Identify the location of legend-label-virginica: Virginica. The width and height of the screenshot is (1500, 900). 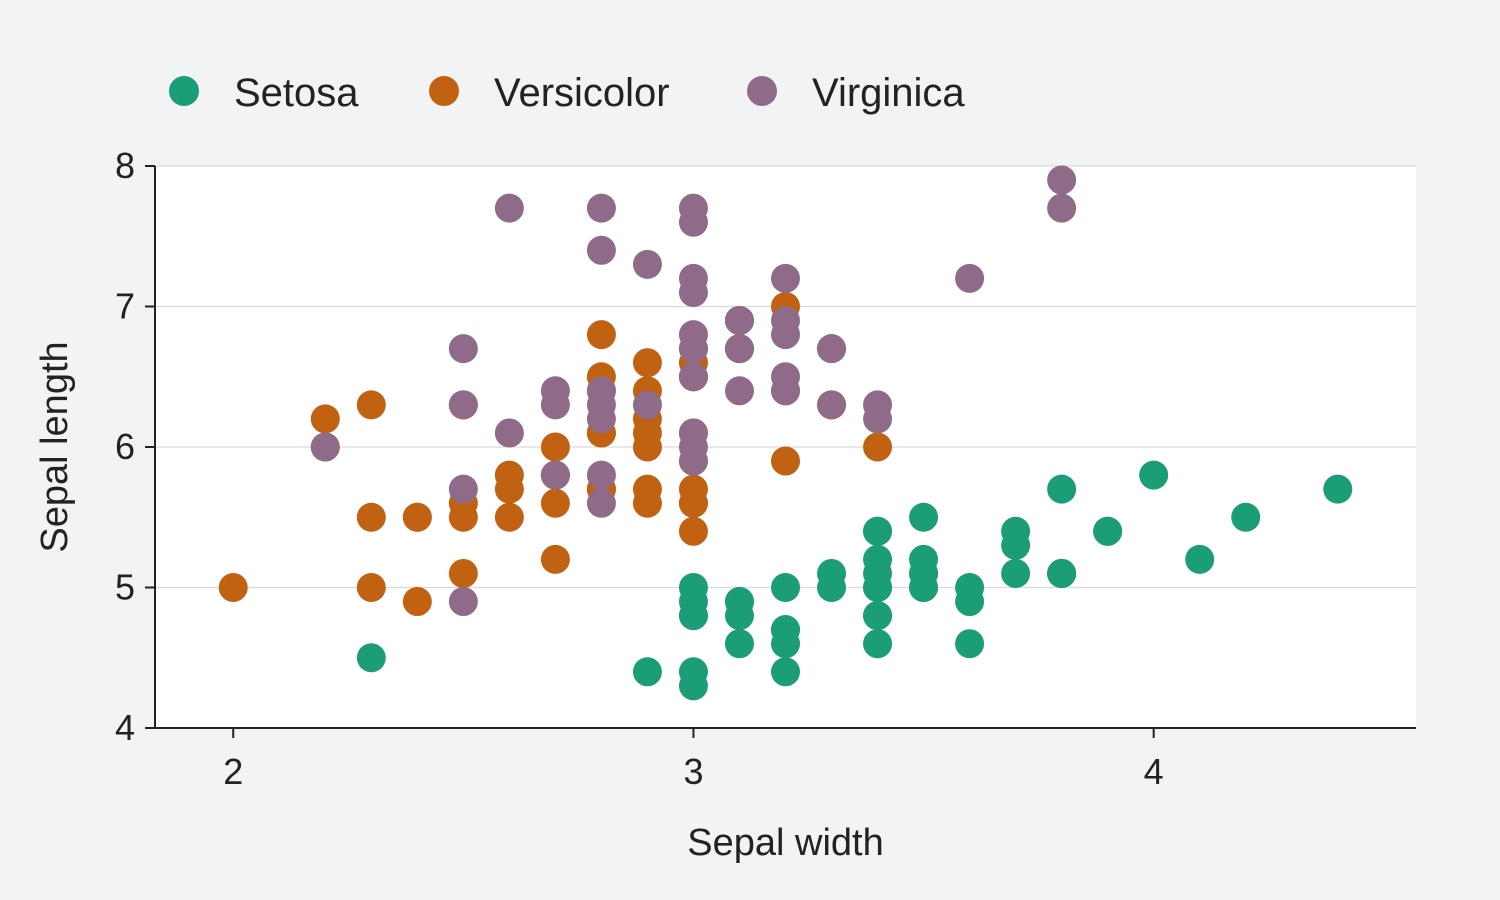
(888, 93).